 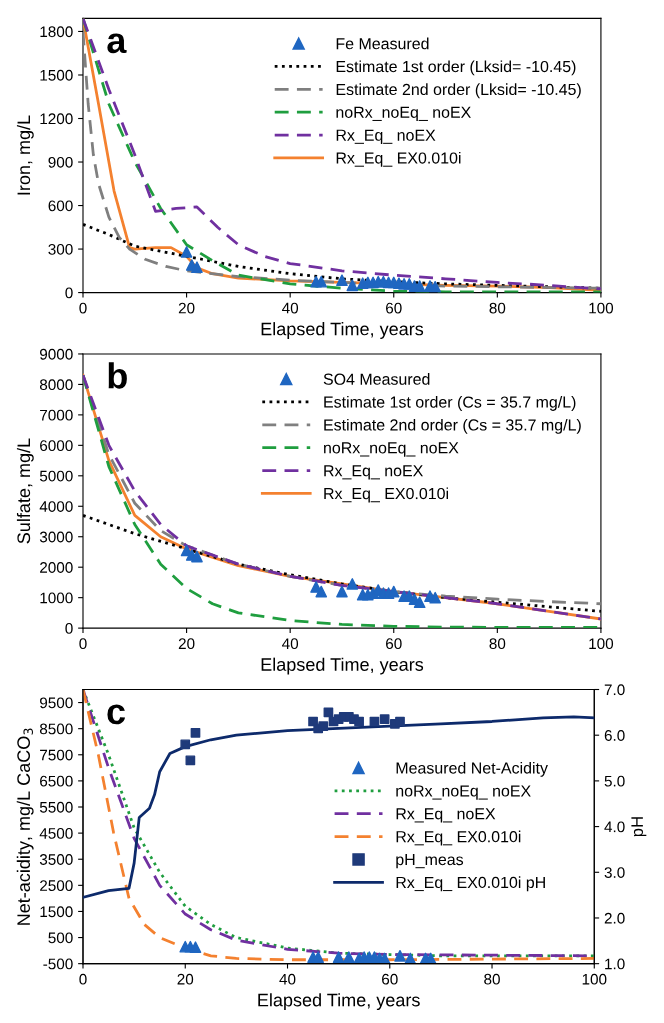 What do you see at coordinates (614, 872) in the screenshot?
I see `y2-tick-label: 3.0` at bounding box center [614, 872].